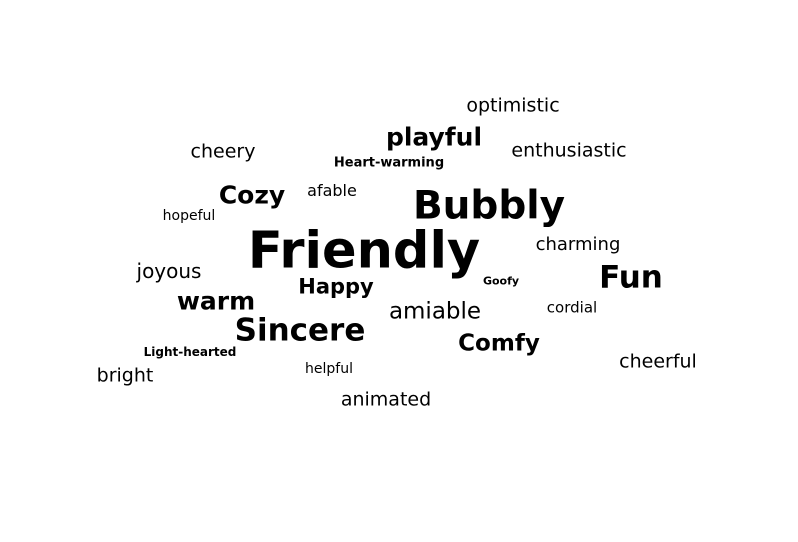 Image resolution: width=798 pixels, height=542 pixels. Describe the element at coordinates (631, 277) in the screenshot. I see `word-fun: Fun` at that location.